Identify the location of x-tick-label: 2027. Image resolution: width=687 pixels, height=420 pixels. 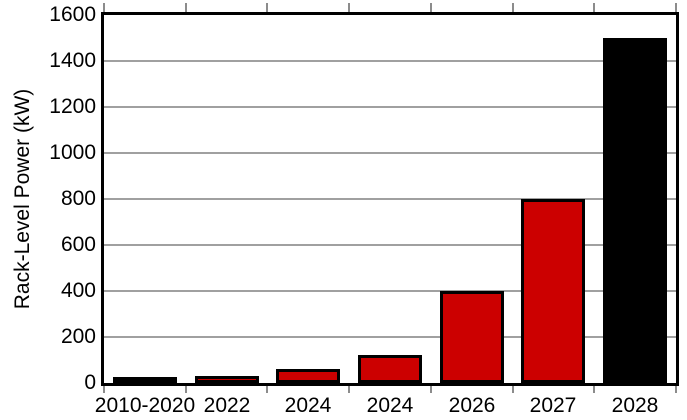
(553, 405).